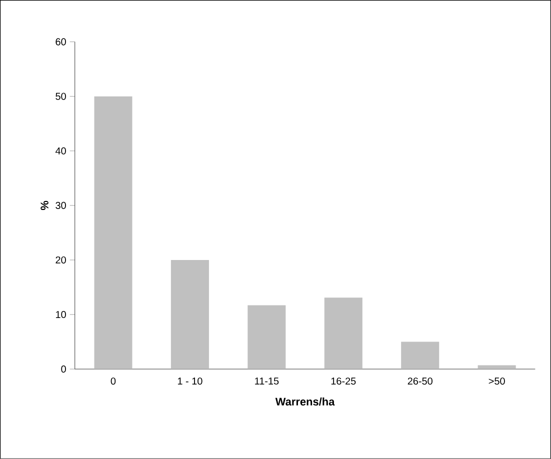 This screenshot has height=459, width=551. Describe the element at coordinates (61, 96) in the screenshot. I see `y-tick-label: 50` at that location.